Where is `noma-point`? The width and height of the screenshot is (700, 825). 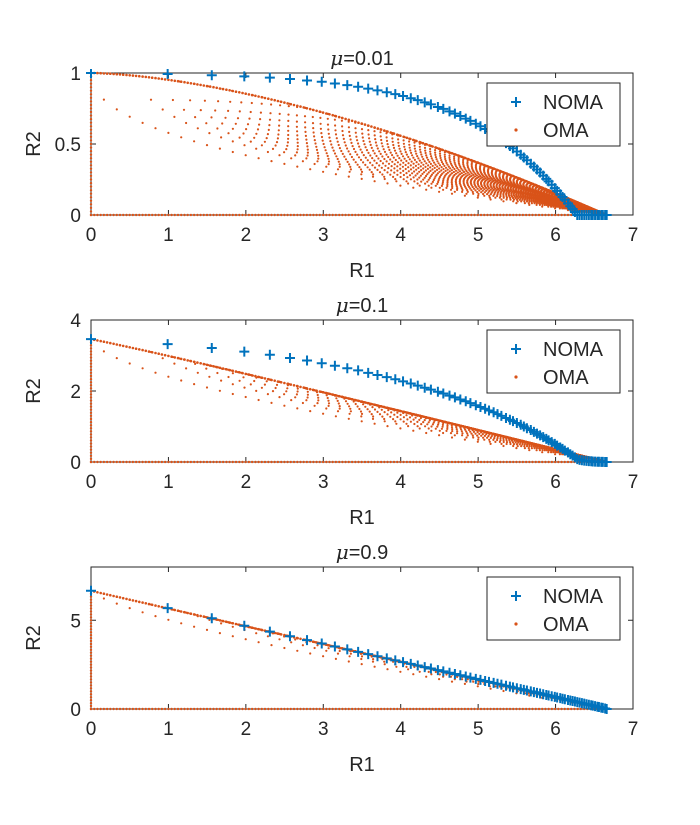
noma-point is located at coordinates (377, 90).